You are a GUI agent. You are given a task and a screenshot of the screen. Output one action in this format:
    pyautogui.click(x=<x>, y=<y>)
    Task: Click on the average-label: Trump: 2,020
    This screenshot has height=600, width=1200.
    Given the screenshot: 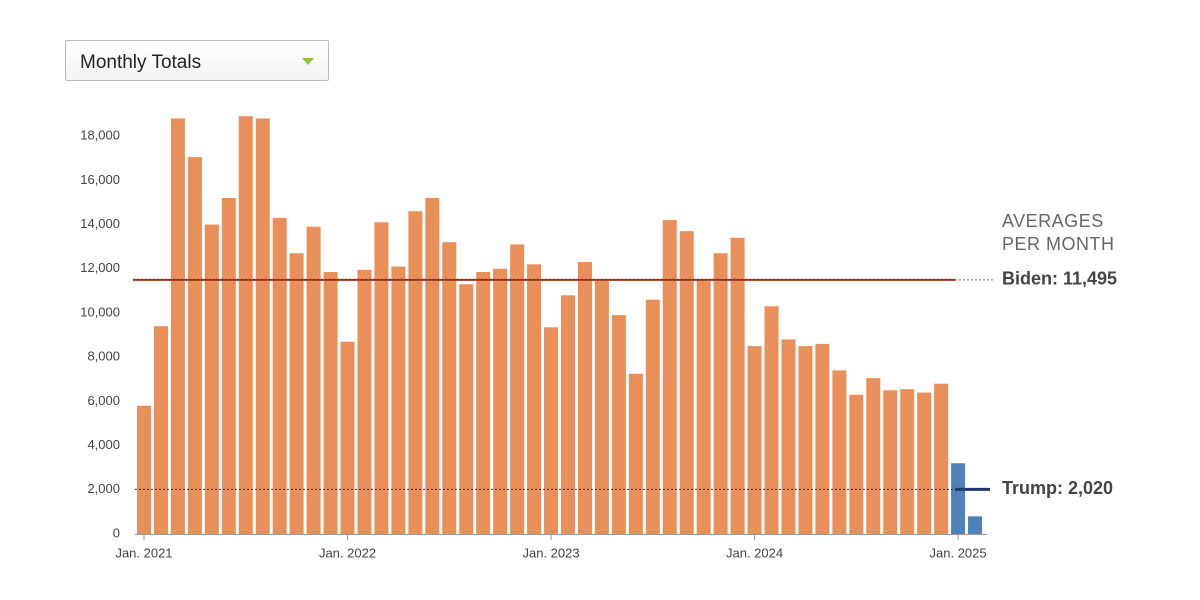 What is the action you would take?
    pyautogui.click(x=1057, y=488)
    